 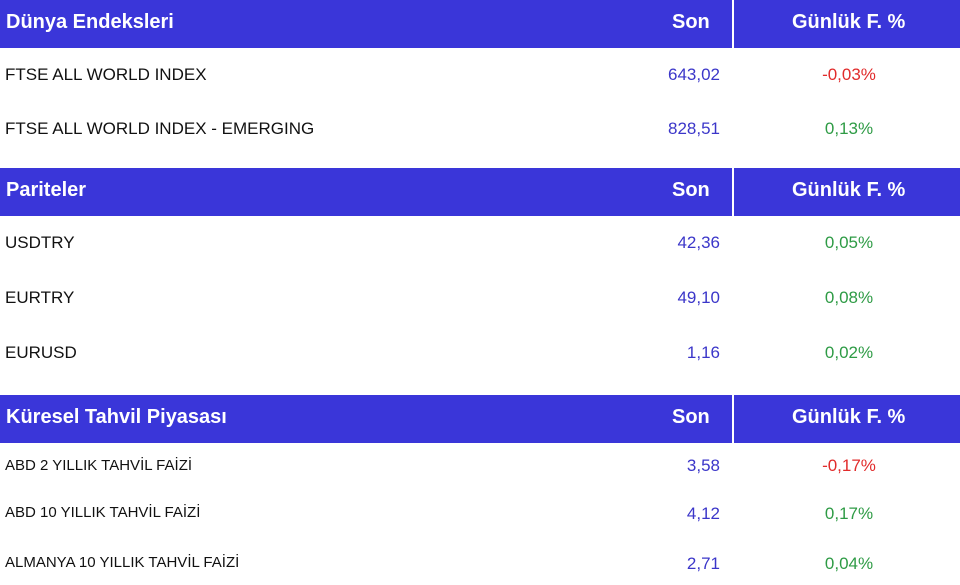 I want to click on row-name: FTSE ALL WORLD INDEX - EMERGING, so click(x=160, y=128).